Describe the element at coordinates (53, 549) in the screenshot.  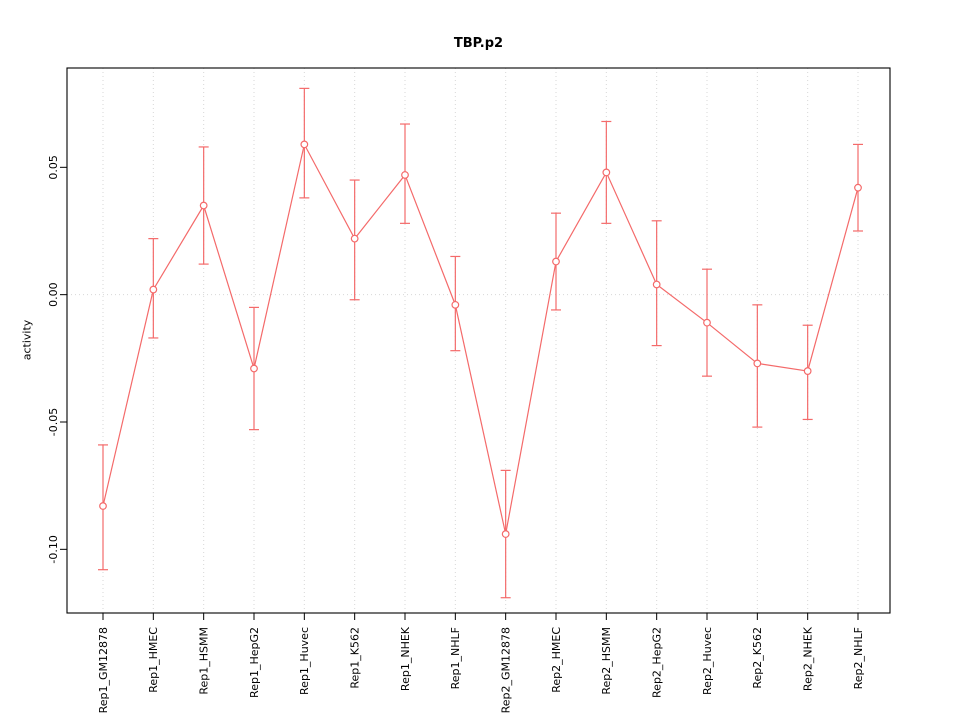
I see `y-tick-label: -0.10` at that location.